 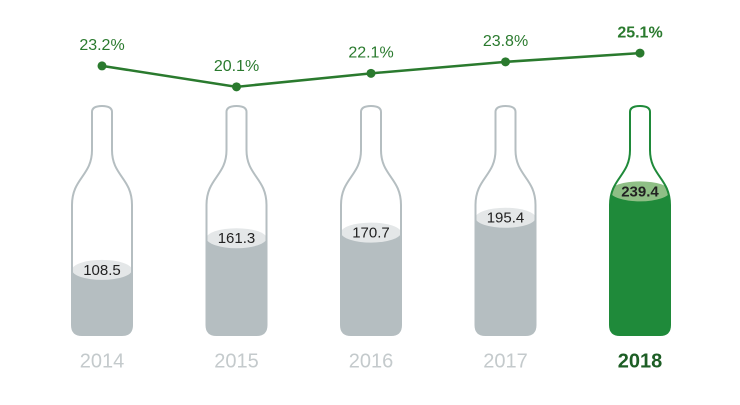 I want to click on point-label: 20.1%, so click(x=236, y=66).